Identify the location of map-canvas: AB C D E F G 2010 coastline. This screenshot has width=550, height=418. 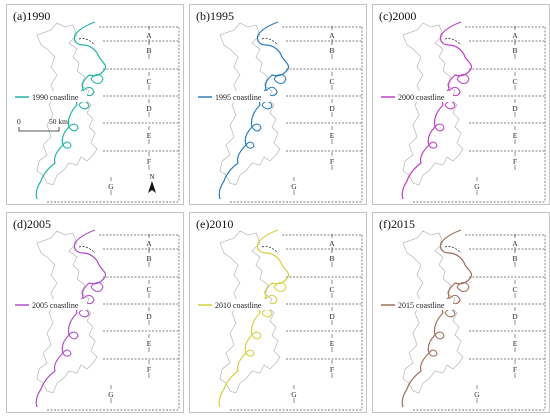
(280, 320).